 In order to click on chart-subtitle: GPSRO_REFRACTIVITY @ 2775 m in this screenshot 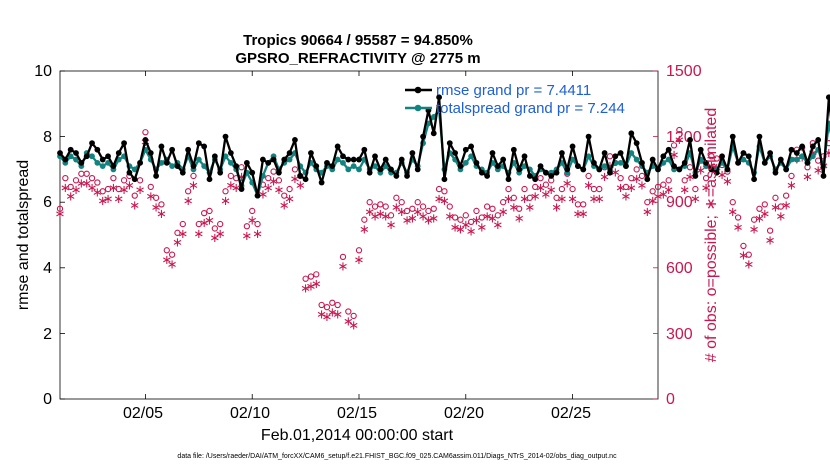, I will do `click(357, 58)`.